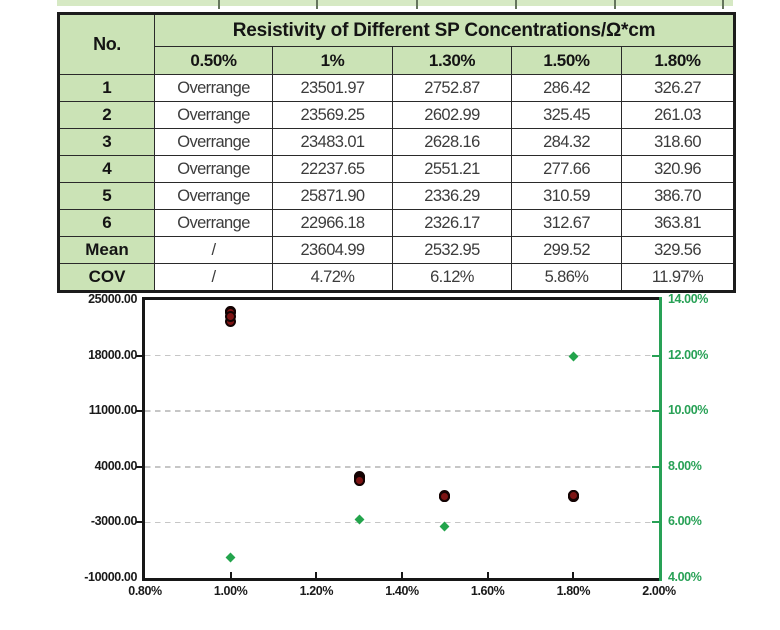 This screenshot has height=630, width=780. Describe the element at coordinates (678, 115) in the screenshot. I see `table-cell: 261.03` at that location.